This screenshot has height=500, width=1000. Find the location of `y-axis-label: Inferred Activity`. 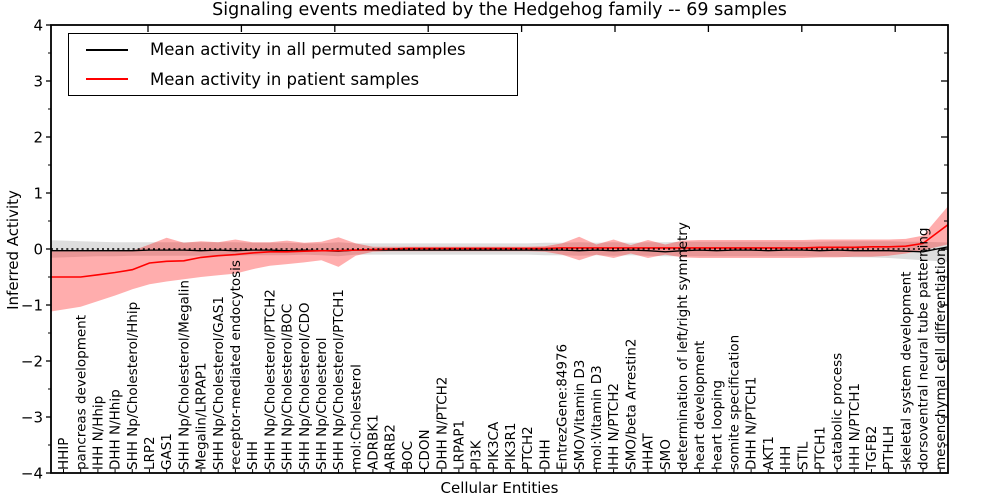

y-axis-label: Inferred Activity is located at coordinates (13, 250).